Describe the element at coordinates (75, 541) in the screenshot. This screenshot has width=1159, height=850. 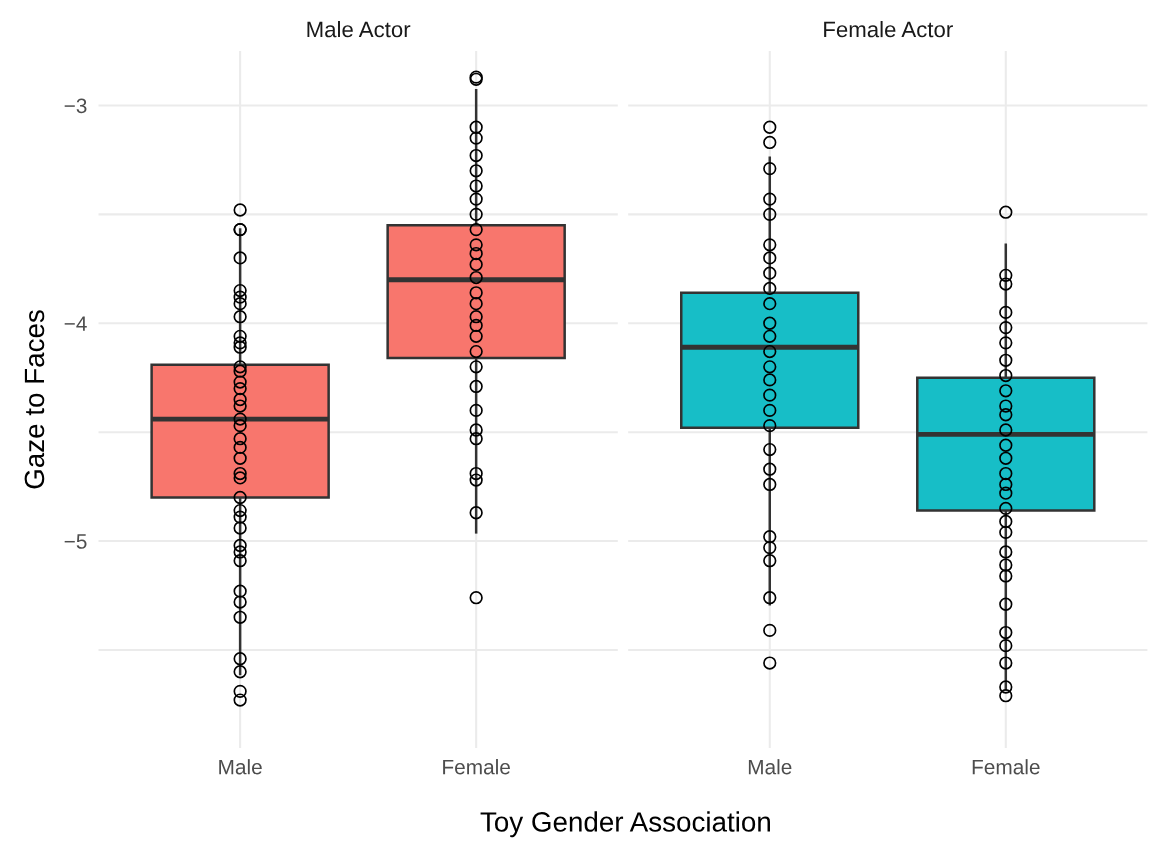
I see `y-tick-label: −5` at that location.